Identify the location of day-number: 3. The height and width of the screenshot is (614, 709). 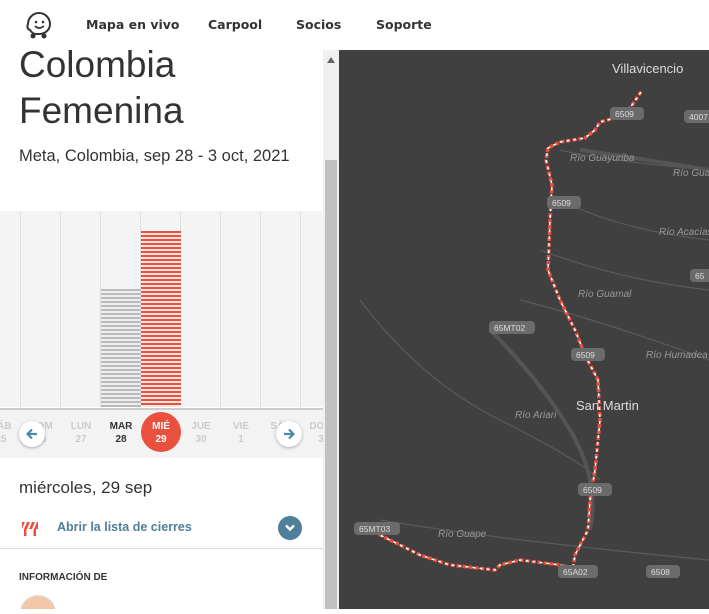
(320, 439).